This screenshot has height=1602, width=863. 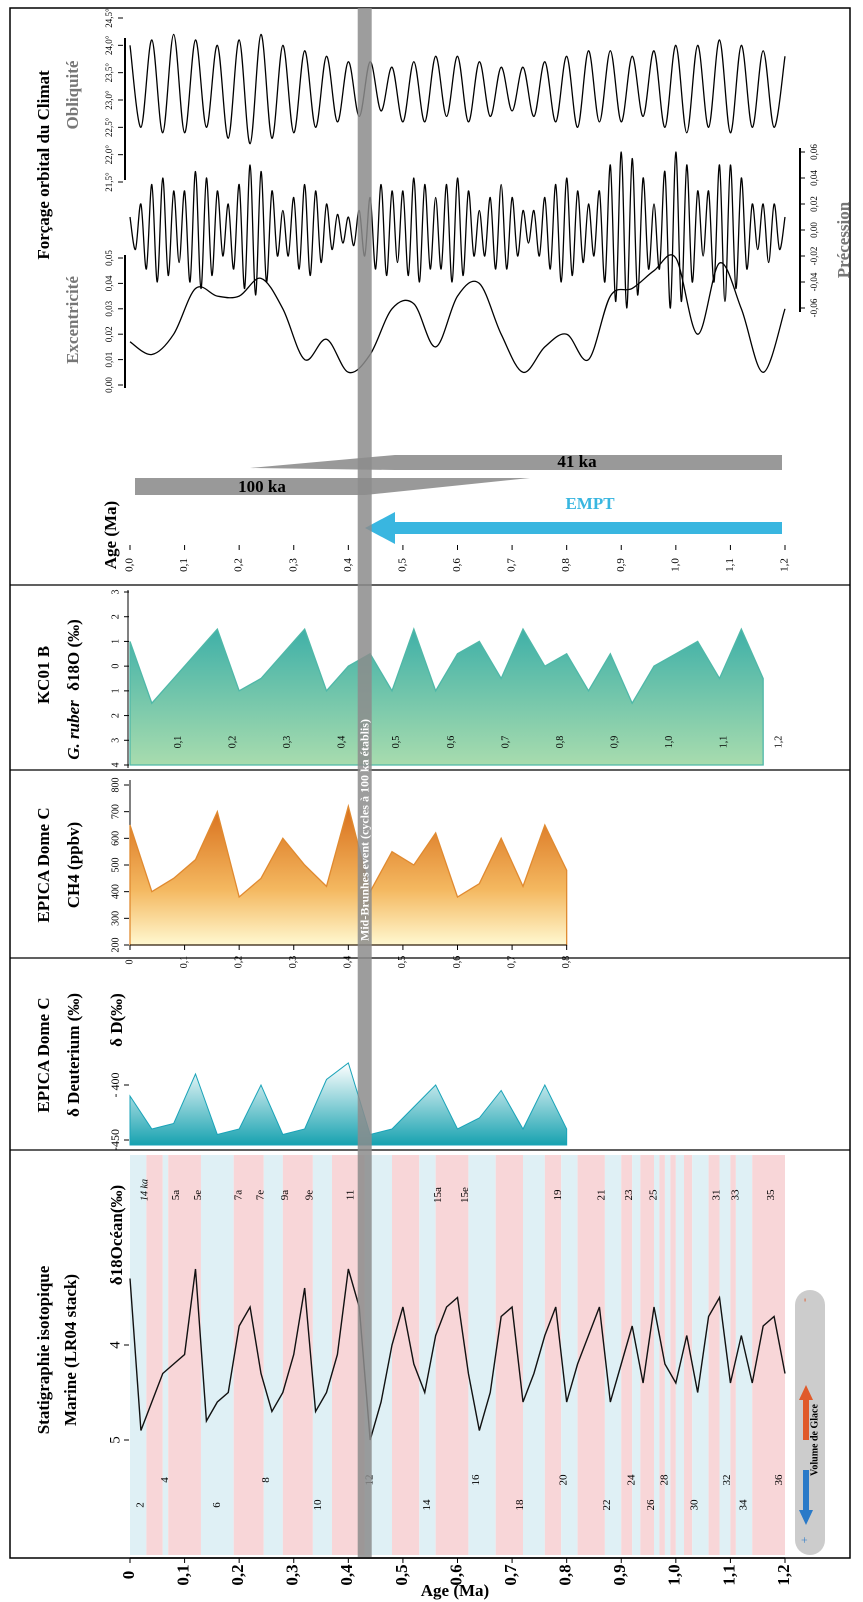 What do you see at coordinates (239, 1195) in the screenshot?
I see `stage-label: 7a` at bounding box center [239, 1195].